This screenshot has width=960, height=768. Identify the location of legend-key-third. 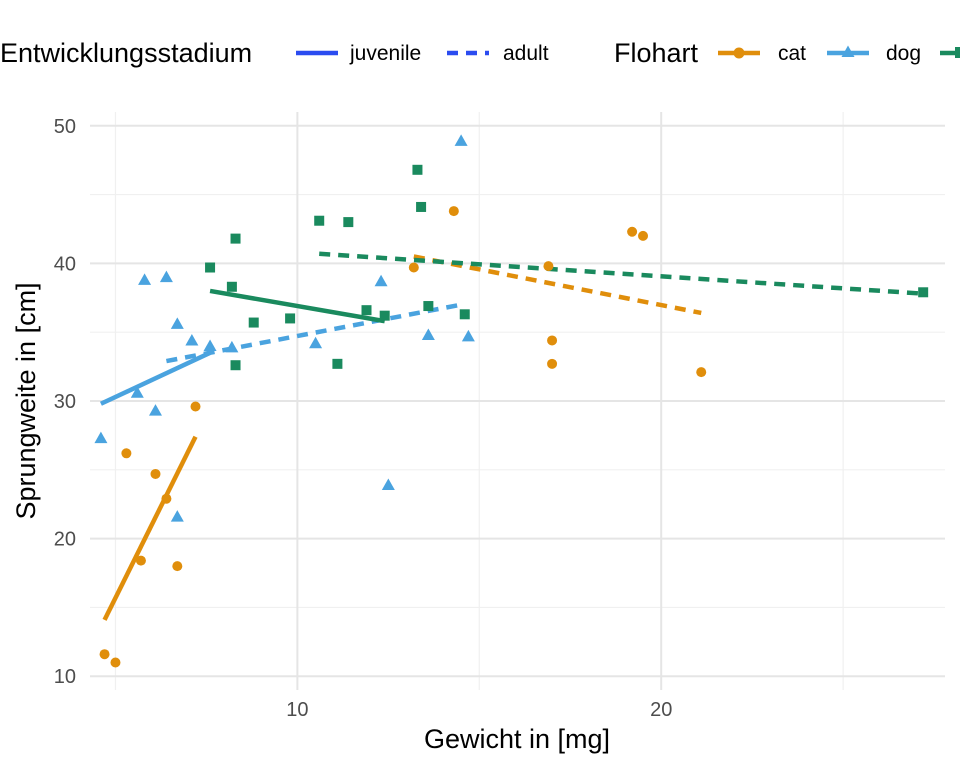
(950, 52).